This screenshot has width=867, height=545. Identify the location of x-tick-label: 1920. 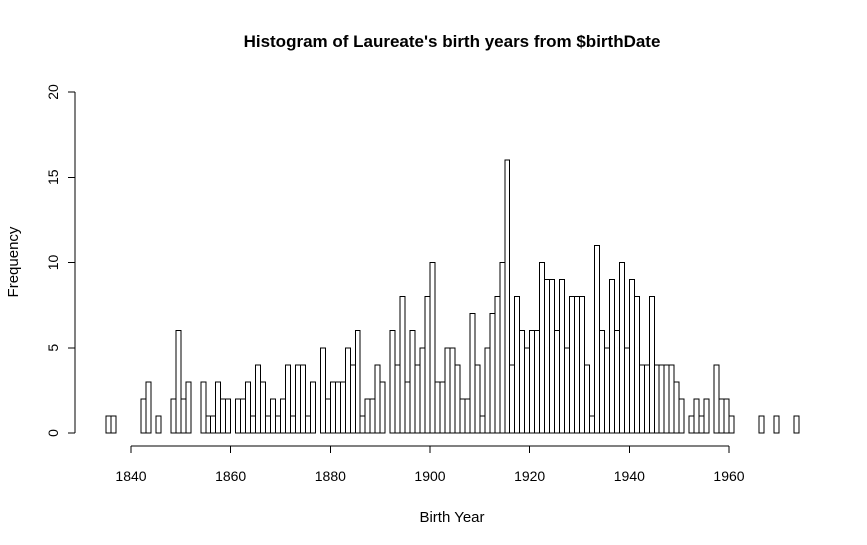
(529, 476).